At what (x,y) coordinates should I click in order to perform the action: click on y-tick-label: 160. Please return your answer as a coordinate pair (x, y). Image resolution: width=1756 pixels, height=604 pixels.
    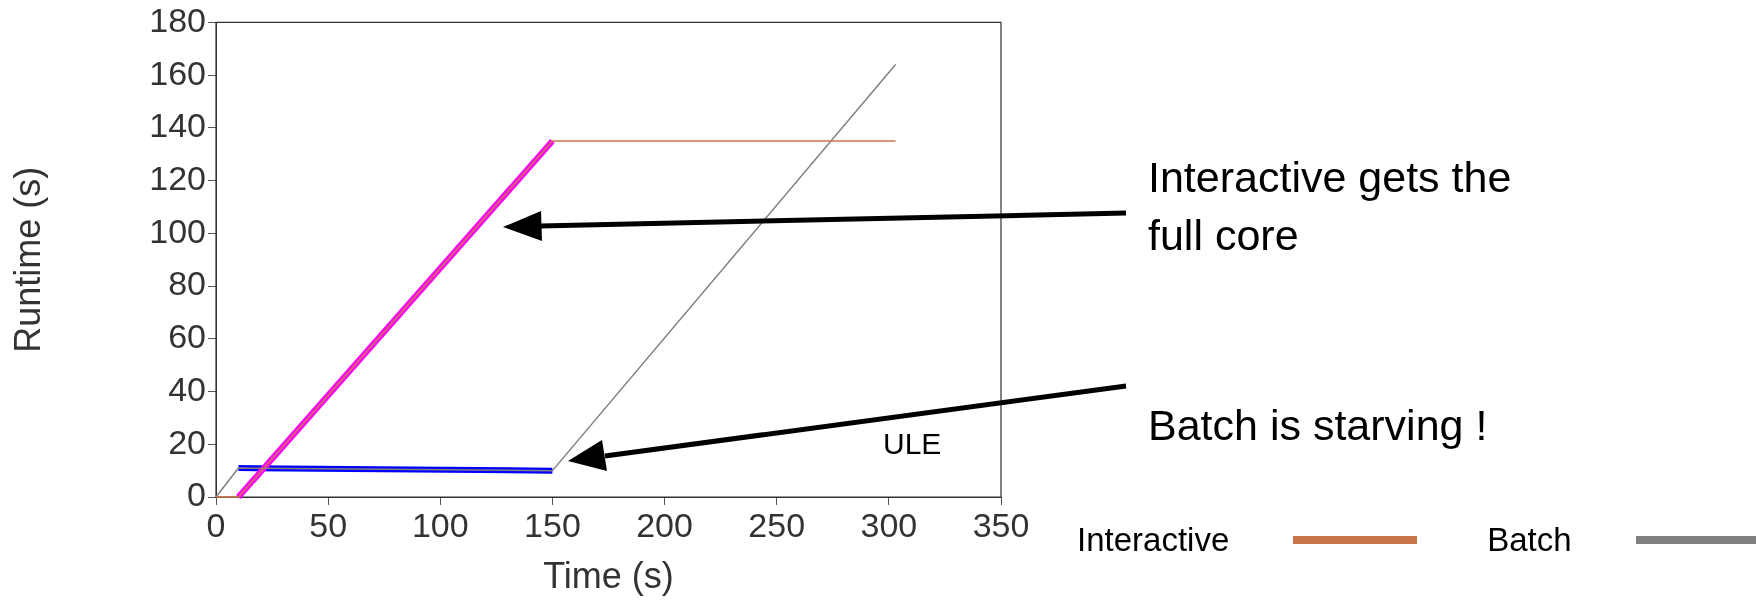
    Looking at the image, I should click on (177, 72).